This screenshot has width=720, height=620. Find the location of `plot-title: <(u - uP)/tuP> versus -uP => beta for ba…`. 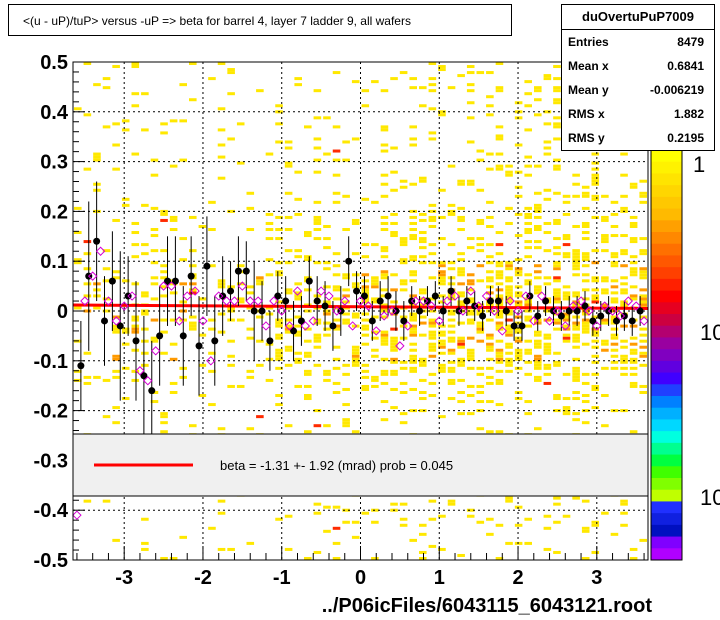

plot-title: <(u - uP)/tuP> versus -uP => beta for ba… is located at coordinates (217, 21).